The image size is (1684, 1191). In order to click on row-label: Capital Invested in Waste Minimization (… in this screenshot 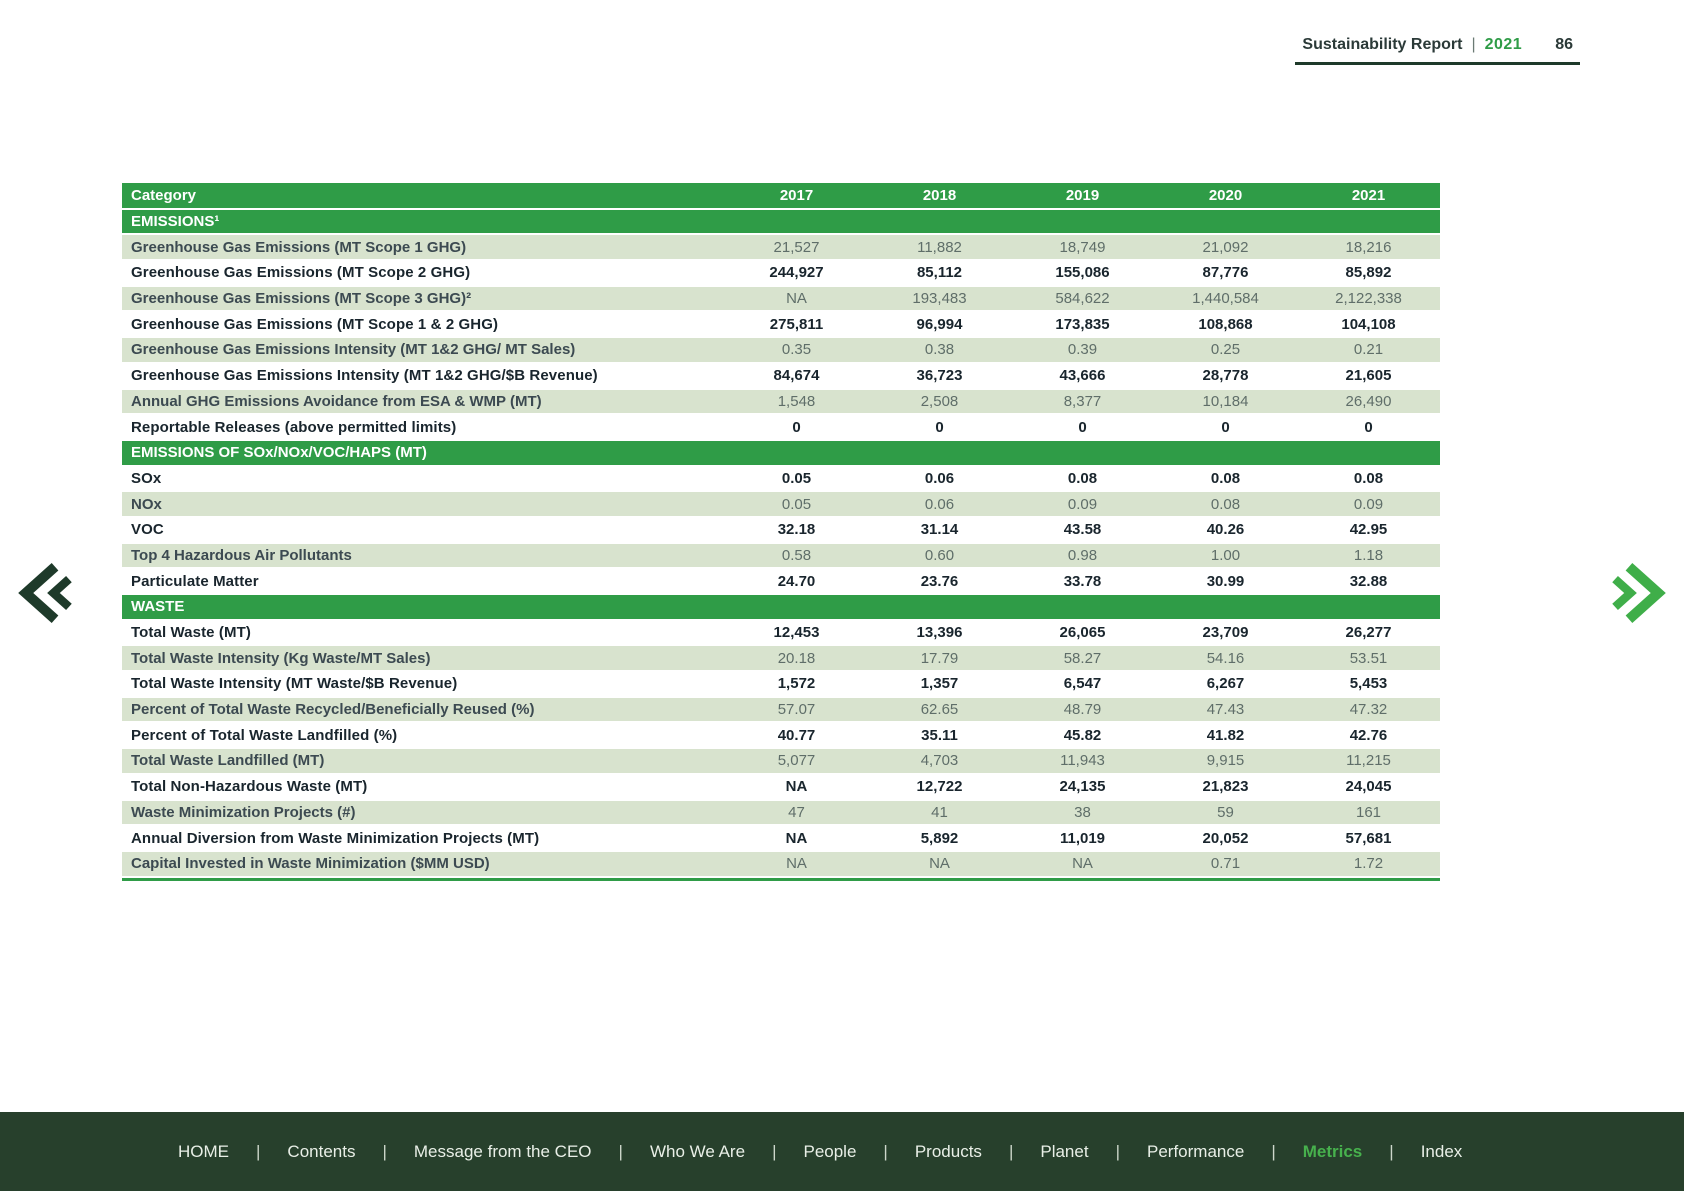, I will do `click(423, 864)`.